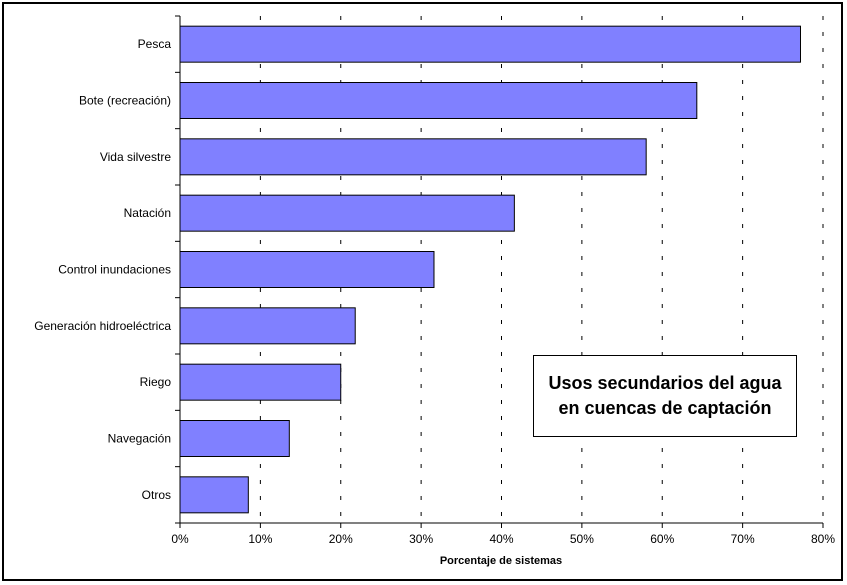  I want to click on x-tick-label: 70%, so click(743, 539).